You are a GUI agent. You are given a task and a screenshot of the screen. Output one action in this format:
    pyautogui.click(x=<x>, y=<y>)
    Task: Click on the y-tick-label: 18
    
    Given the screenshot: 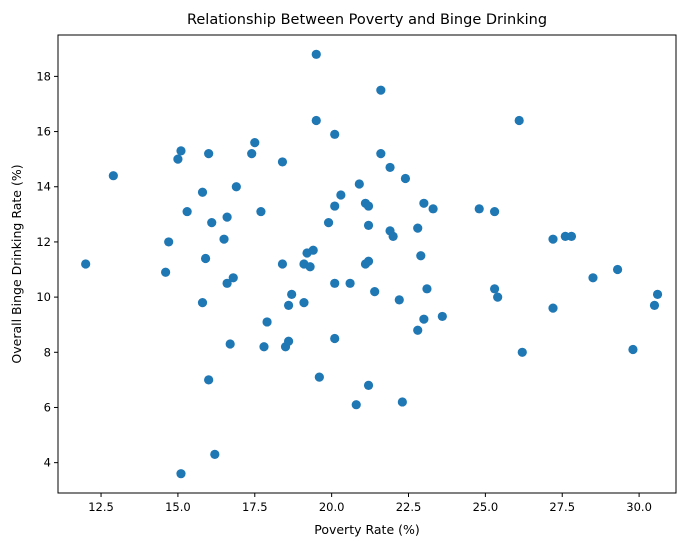 What is the action you would take?
    pyautogui.click(x=43, y=76)
    